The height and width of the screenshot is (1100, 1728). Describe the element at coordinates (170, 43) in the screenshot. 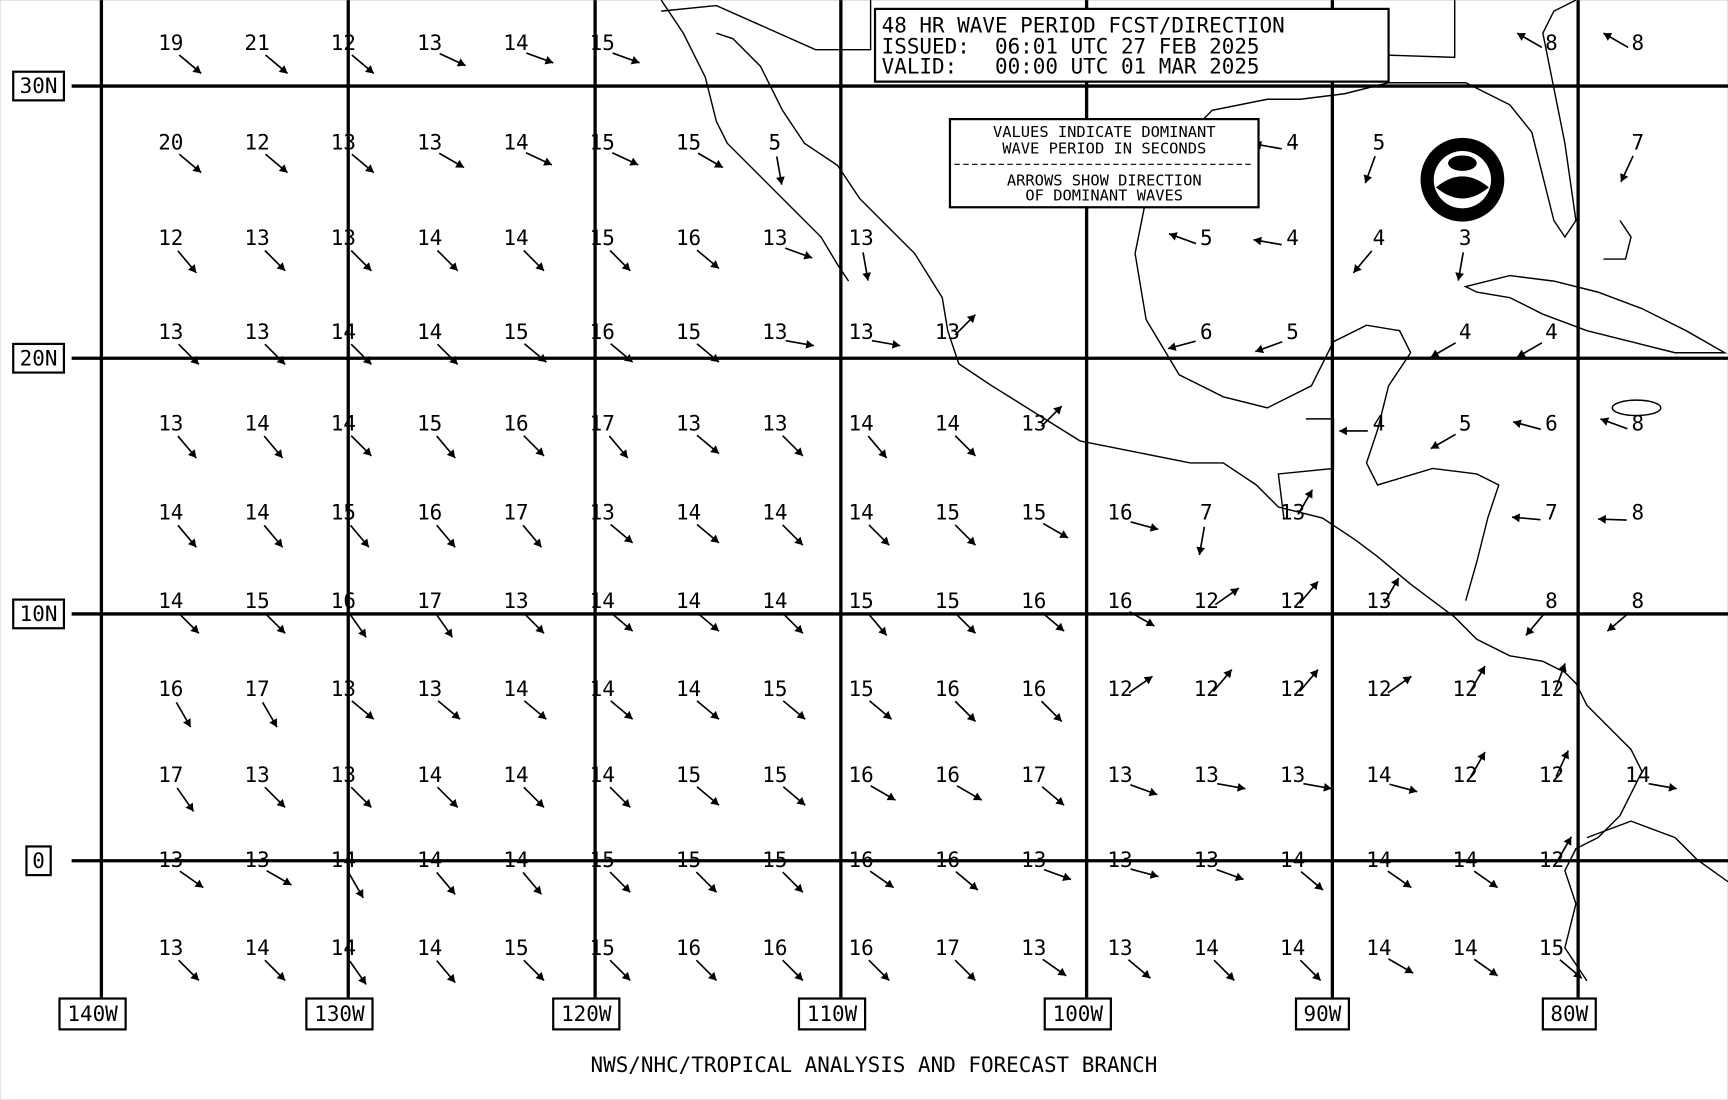

I see `wave-period: 19` at that location.